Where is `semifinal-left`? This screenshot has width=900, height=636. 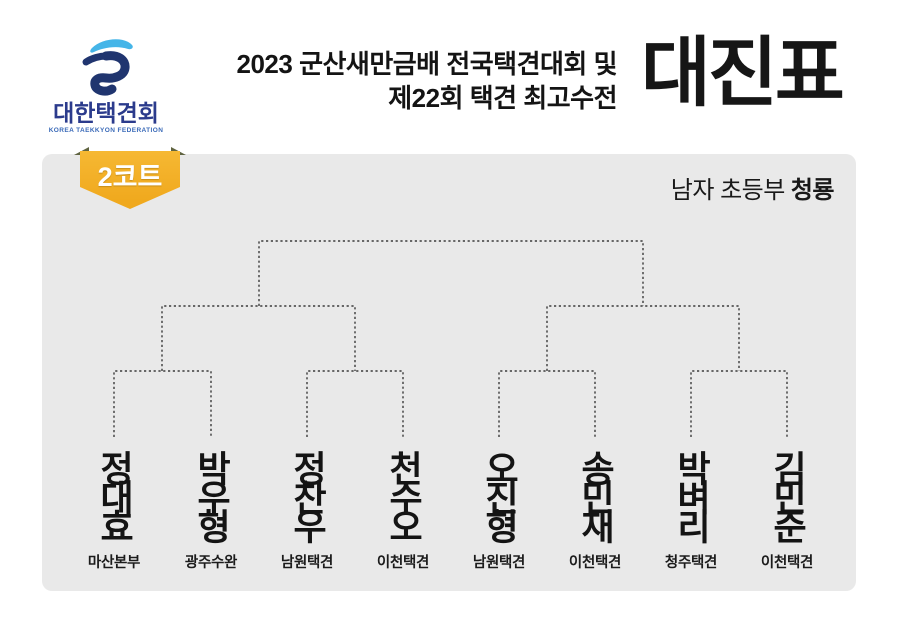 semifinal-left is located at coordinates (258, 338).